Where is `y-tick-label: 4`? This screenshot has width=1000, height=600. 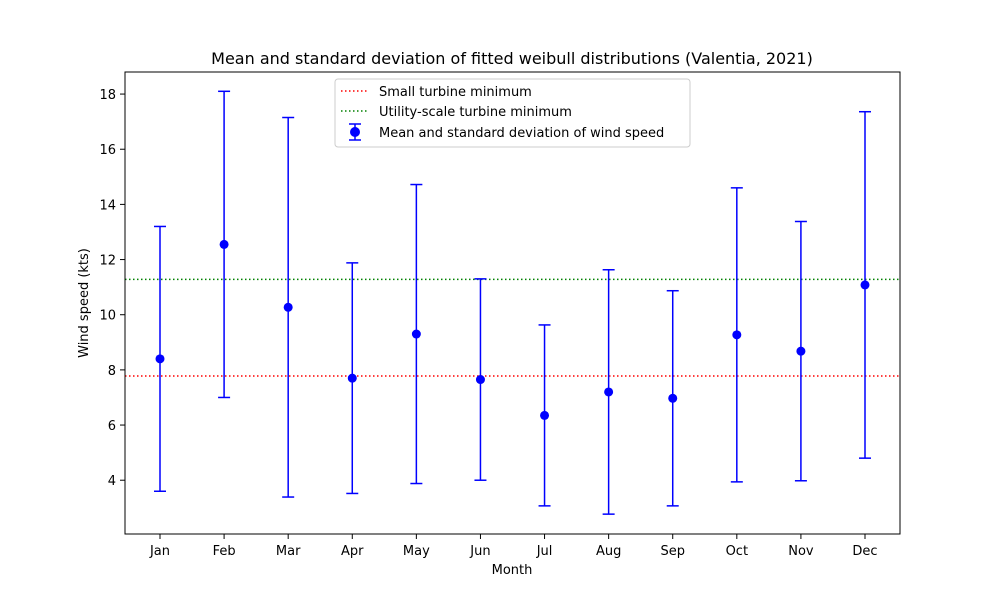 y-tick-label: 4 is located at coordinates (112, 481).